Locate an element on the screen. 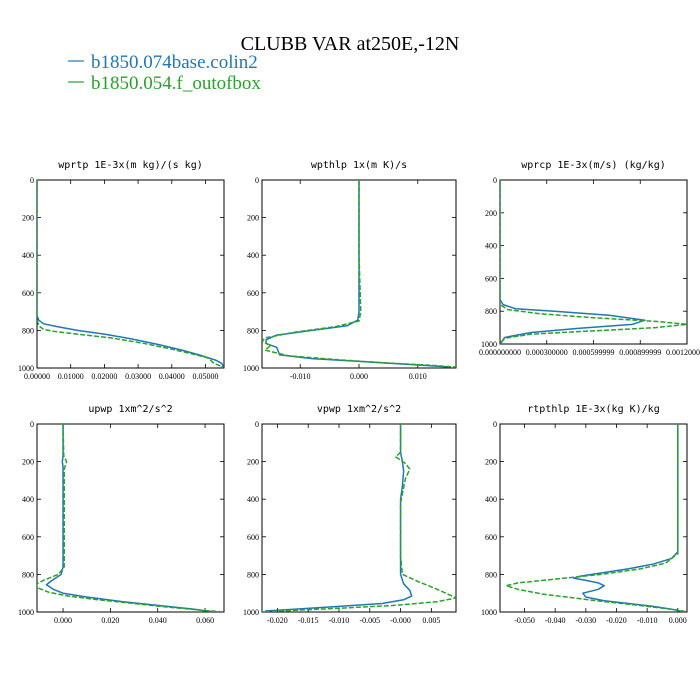  x-tick-label: 0.005 is located at coordinates (431, 620).